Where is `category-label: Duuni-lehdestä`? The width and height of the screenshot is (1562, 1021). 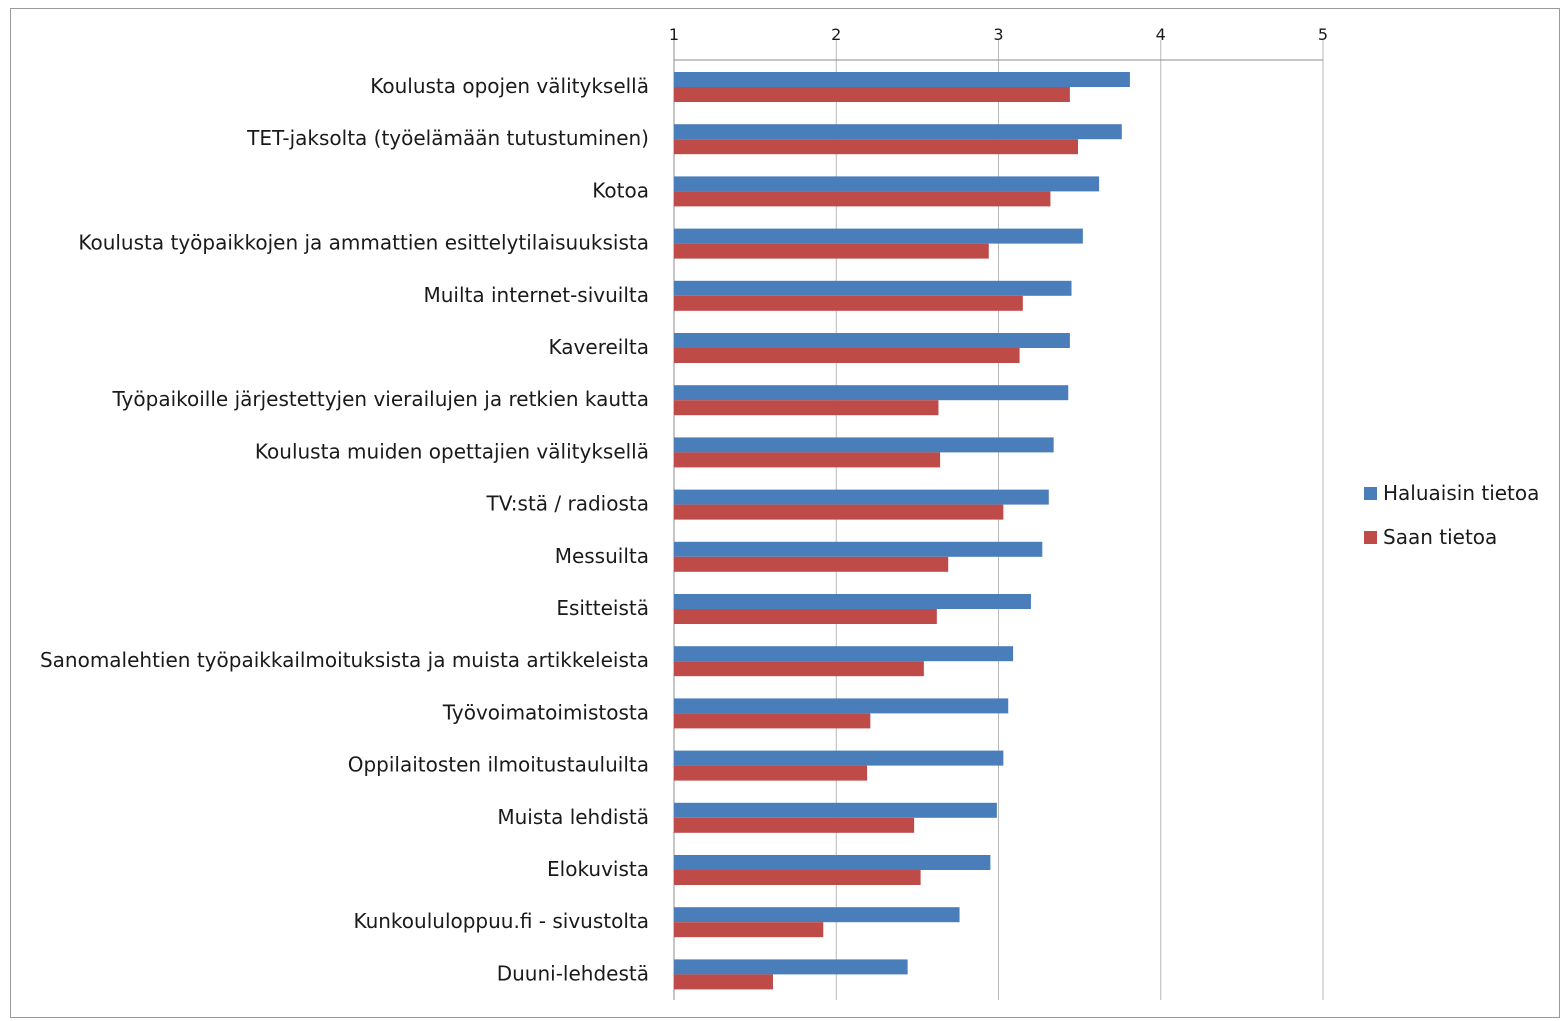 category-label: Duuni-lehdestä is located at coordinates (573, 973).